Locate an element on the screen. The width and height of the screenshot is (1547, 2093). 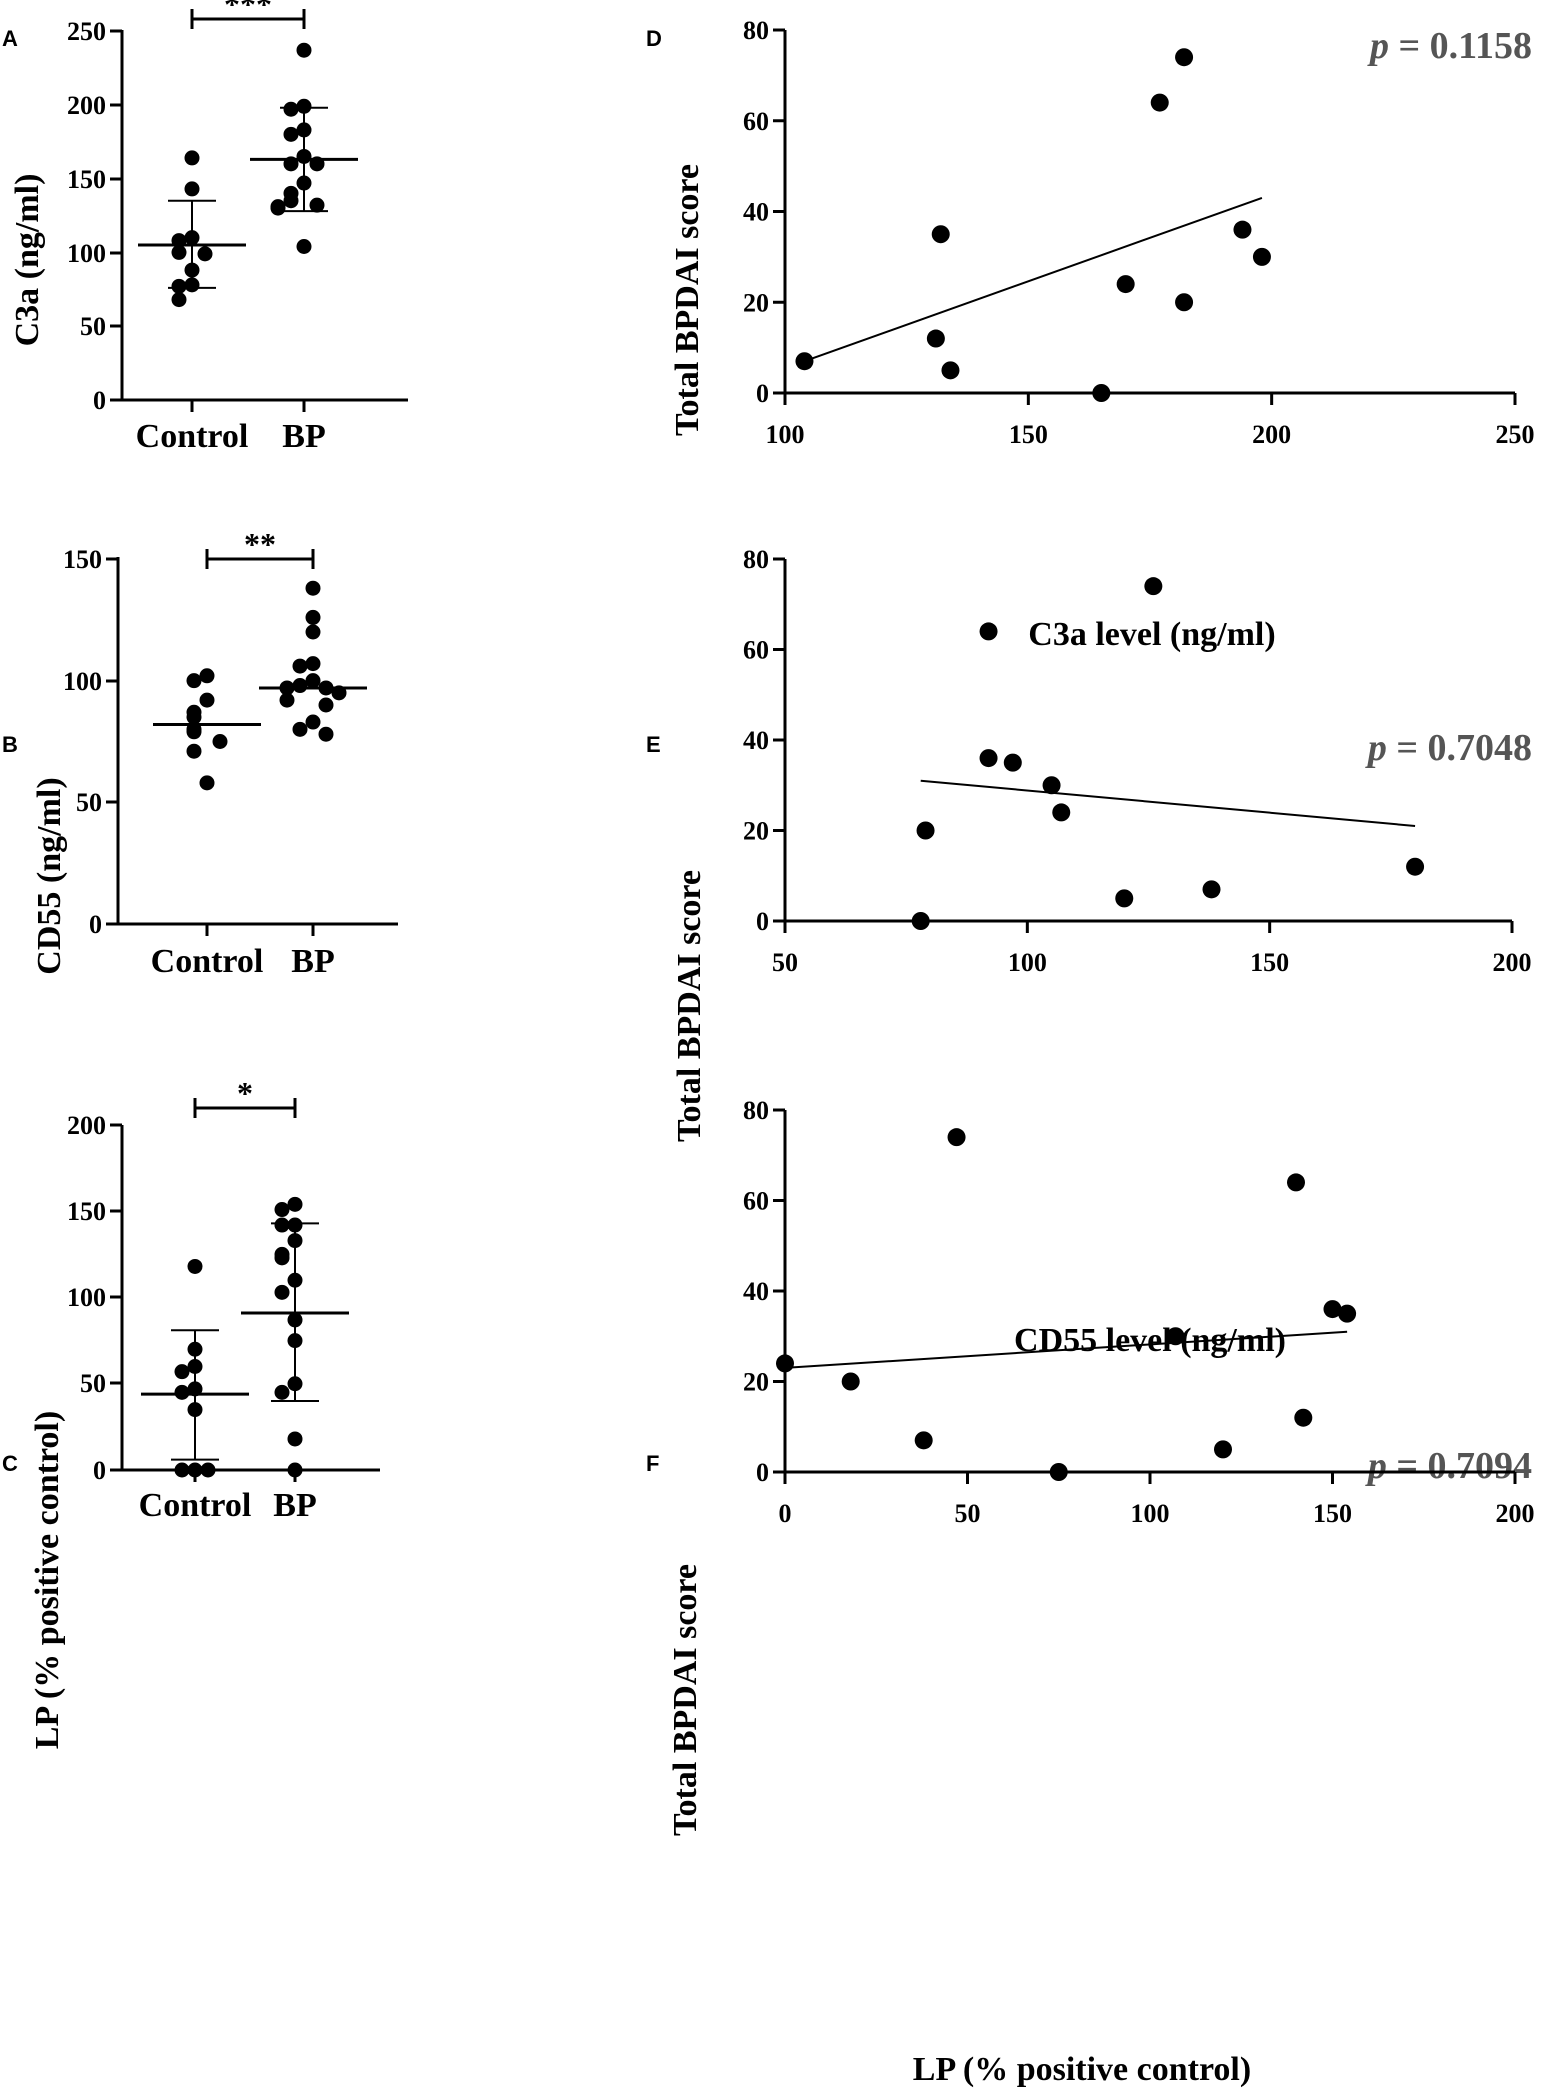
panel-e-y-axis-label: Total BPDAI score is located at coordinates (689, 1006).